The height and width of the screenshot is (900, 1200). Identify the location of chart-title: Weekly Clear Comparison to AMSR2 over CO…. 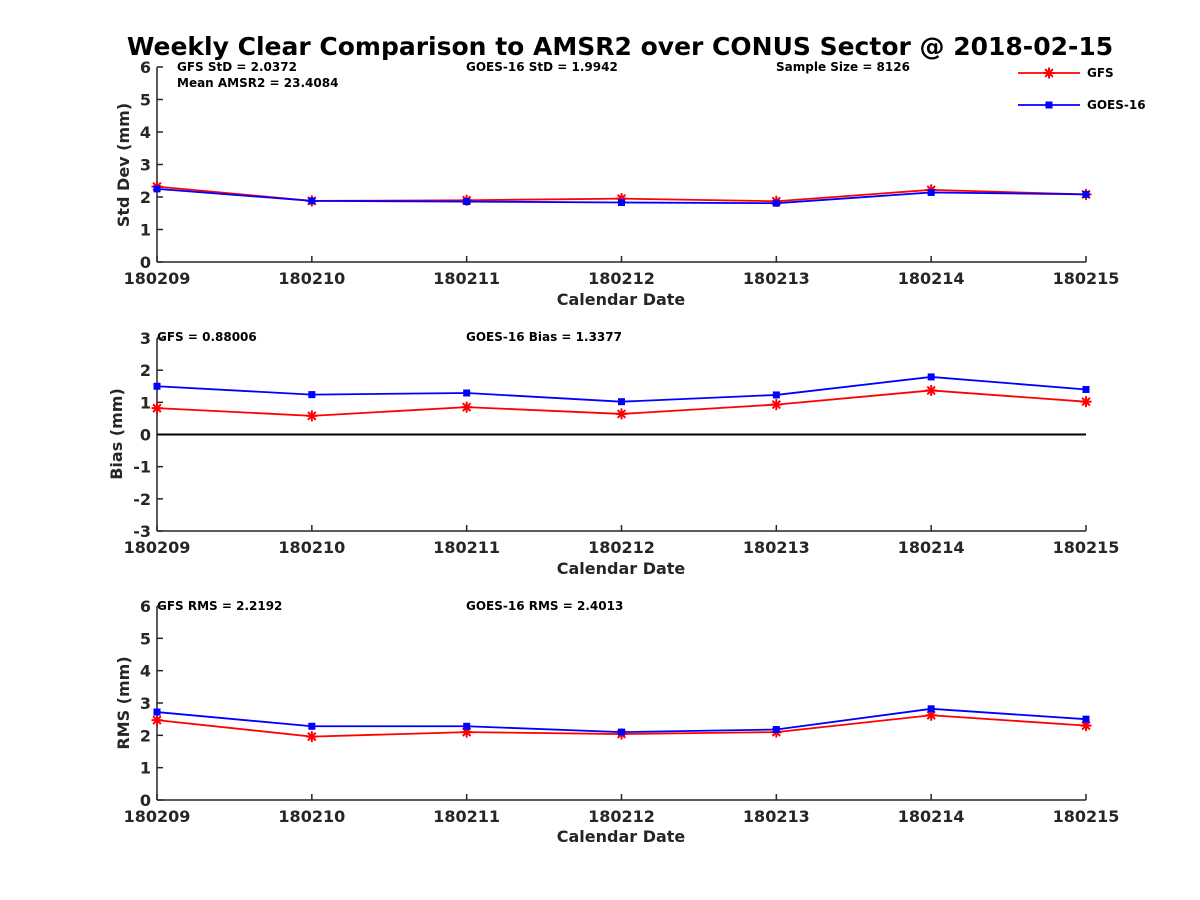
(620, 46).